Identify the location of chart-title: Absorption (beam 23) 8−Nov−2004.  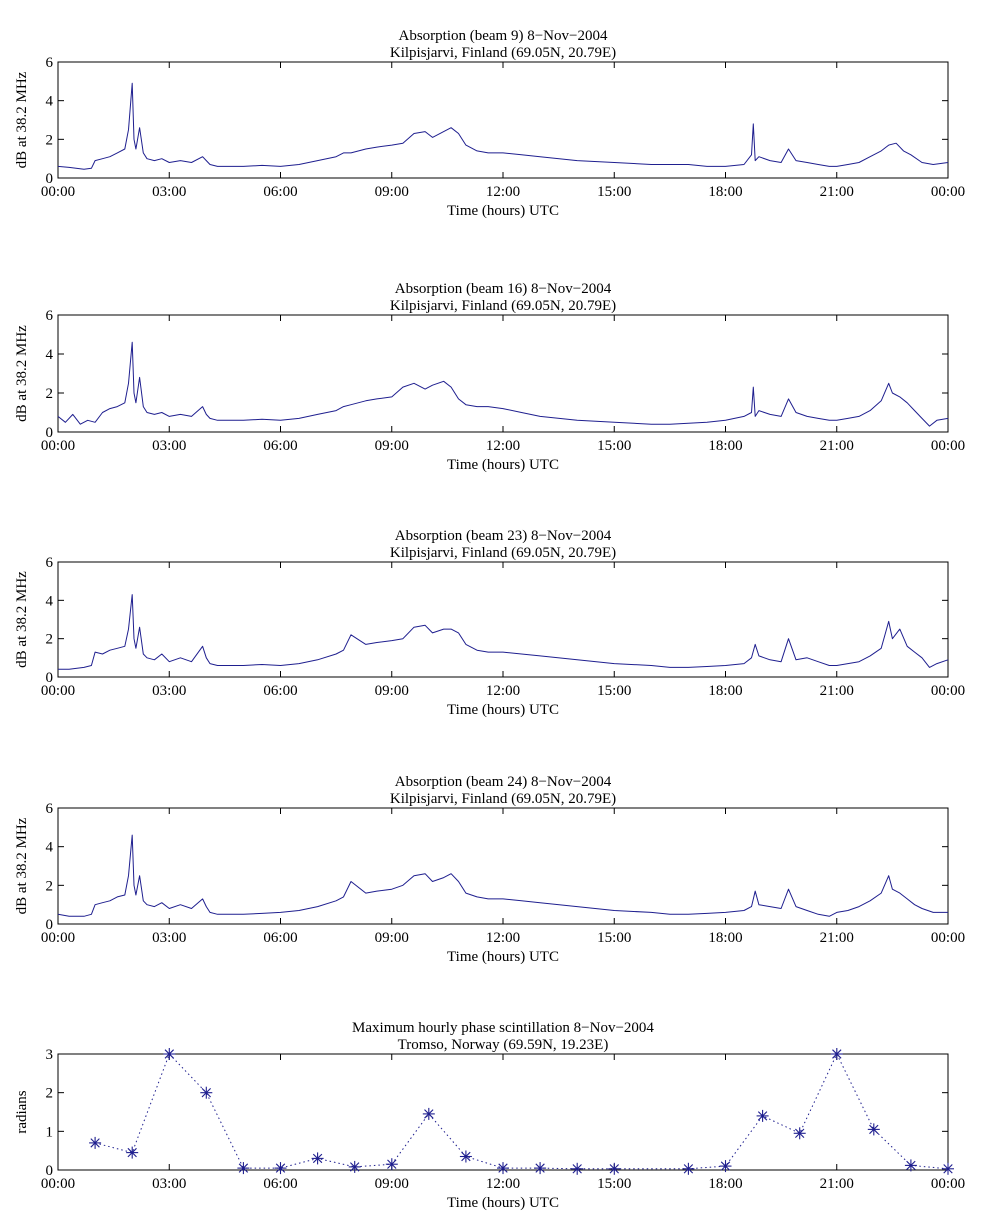
(503, 536).